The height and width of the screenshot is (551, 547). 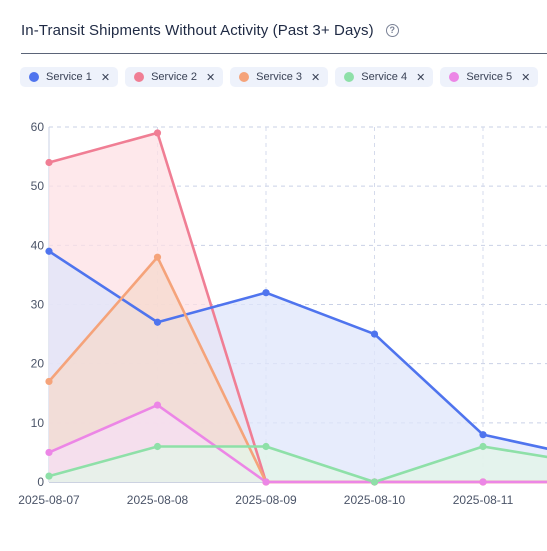 I want to click on x-tick-label: 2025-08-07, so click(x=49, y=500).